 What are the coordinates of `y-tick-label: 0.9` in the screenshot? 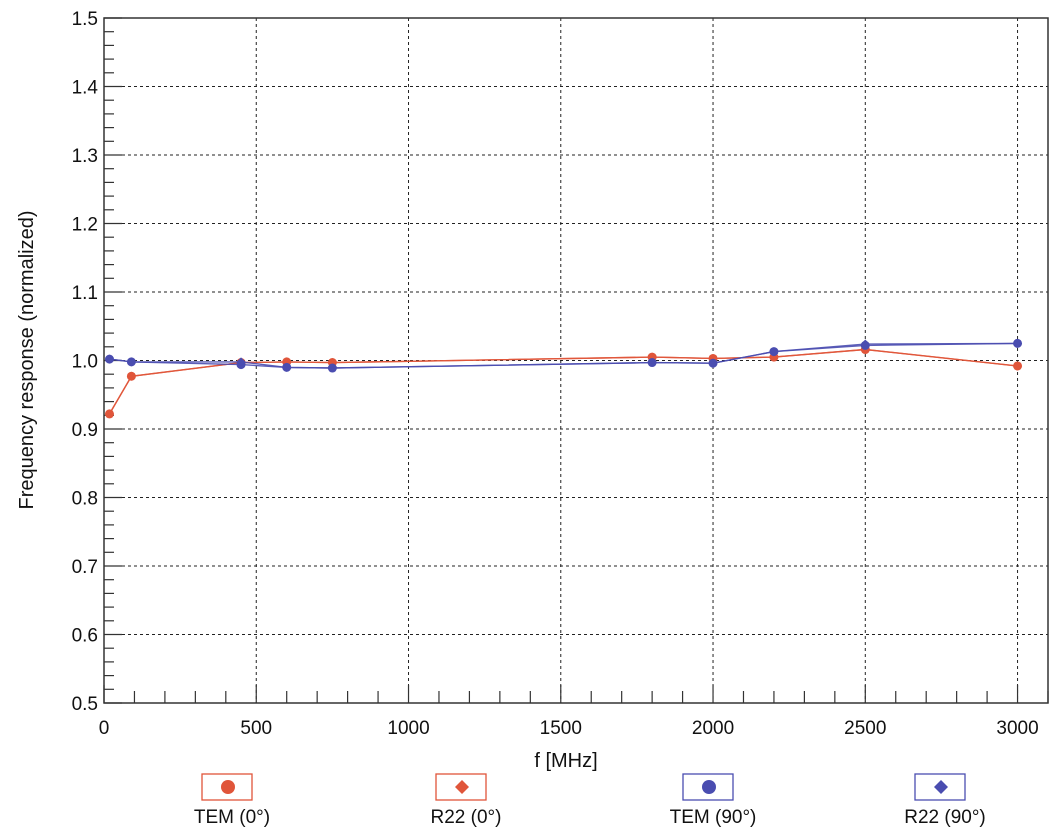 It's located at (85, 430).